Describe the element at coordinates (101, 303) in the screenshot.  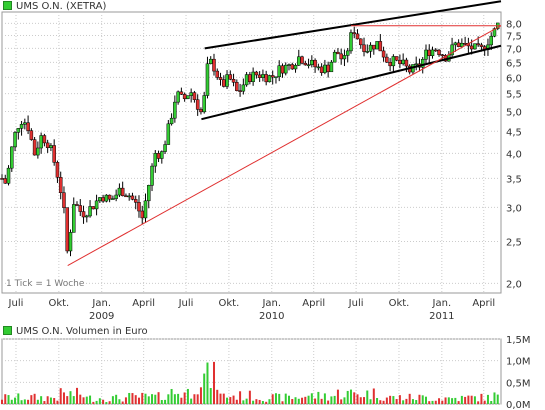
I see `x-tick-label: Jan.` at that location.